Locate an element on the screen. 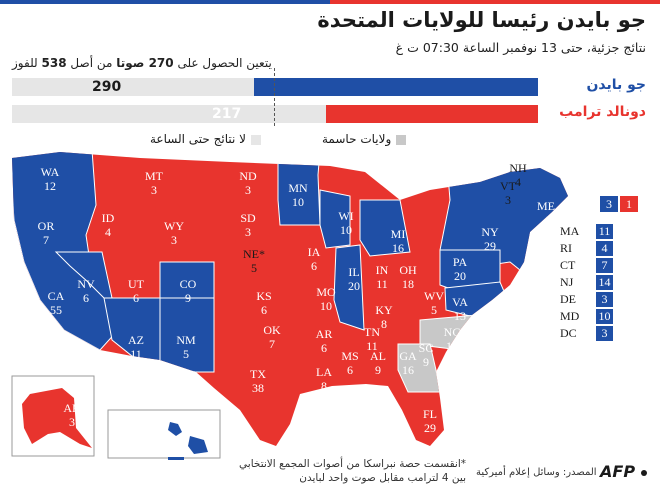 The height and width of the screenshot is (496, 660). state-ev-ca: 55 is located at coordinates (56, 310).